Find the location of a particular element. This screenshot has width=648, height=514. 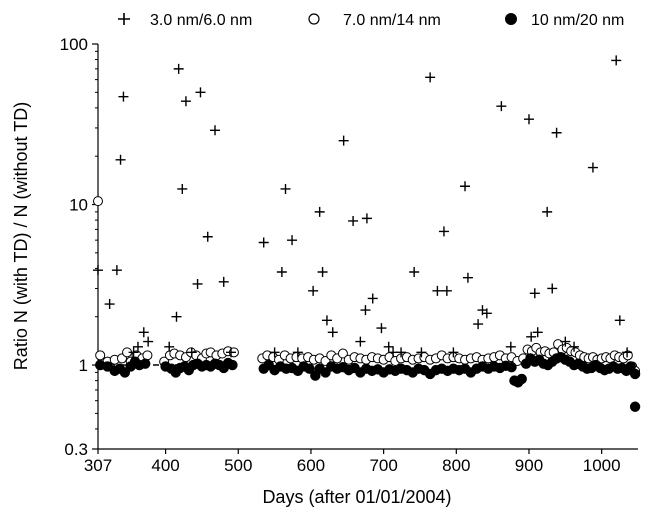

legend-label-1: 7.0 nm/14 nm is located at coordinates (392, 20).